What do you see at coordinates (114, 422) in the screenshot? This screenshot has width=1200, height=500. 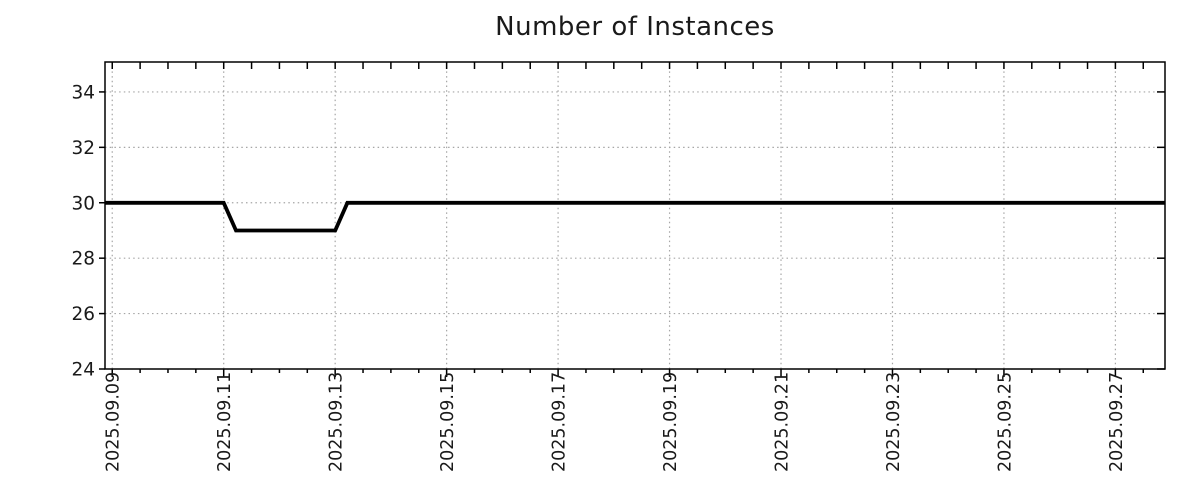 I see `x-tick-label: 2025.09.09` at bounding box center [114, 422].